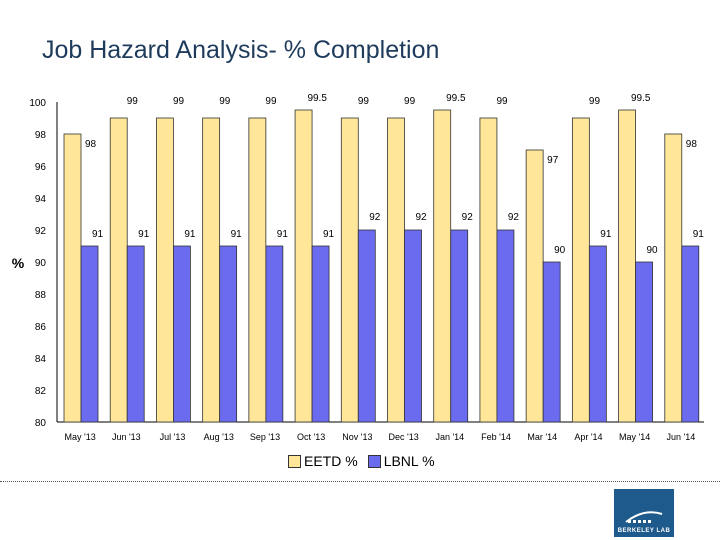 The width and height of the screenshot is (720, 540). I want to click on x-tick-label: May '13, so click(79, 437).